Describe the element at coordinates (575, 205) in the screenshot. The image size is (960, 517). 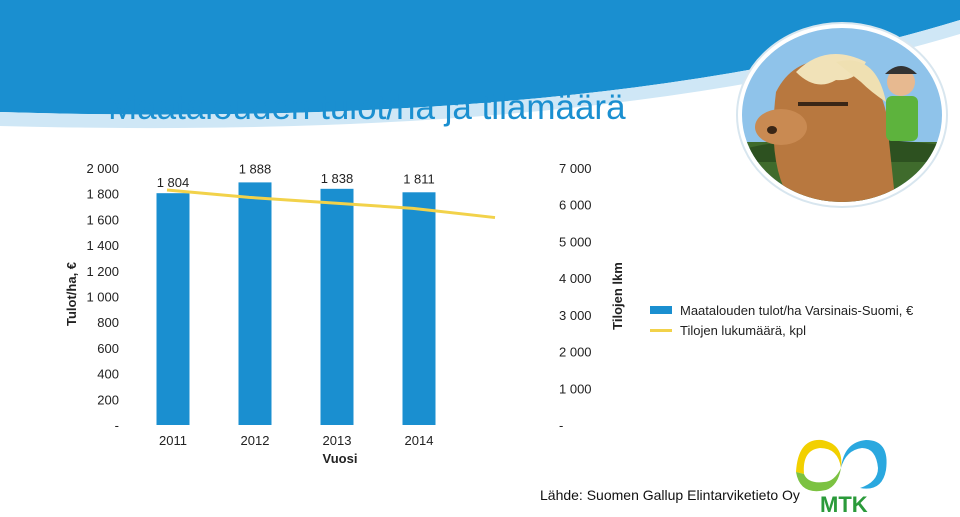
I see `y2-tick-label: 6 000` at that location.